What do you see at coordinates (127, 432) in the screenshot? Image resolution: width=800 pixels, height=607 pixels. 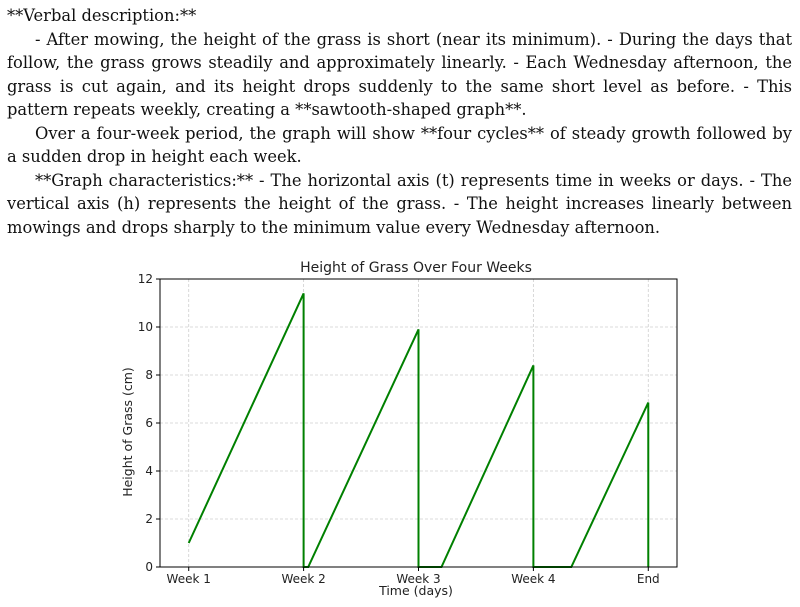 I see `y-axis-label: Height of Grass (cm)` at bounding box center [127, 432].